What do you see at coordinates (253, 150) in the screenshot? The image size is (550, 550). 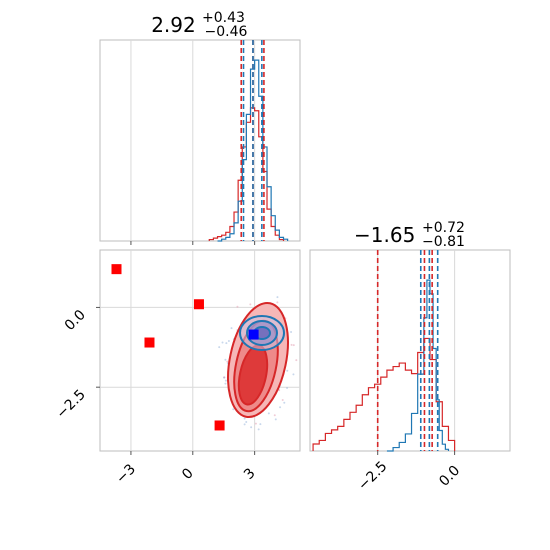 I see `histogram-blue-param1` at bounding box center [253, 150].